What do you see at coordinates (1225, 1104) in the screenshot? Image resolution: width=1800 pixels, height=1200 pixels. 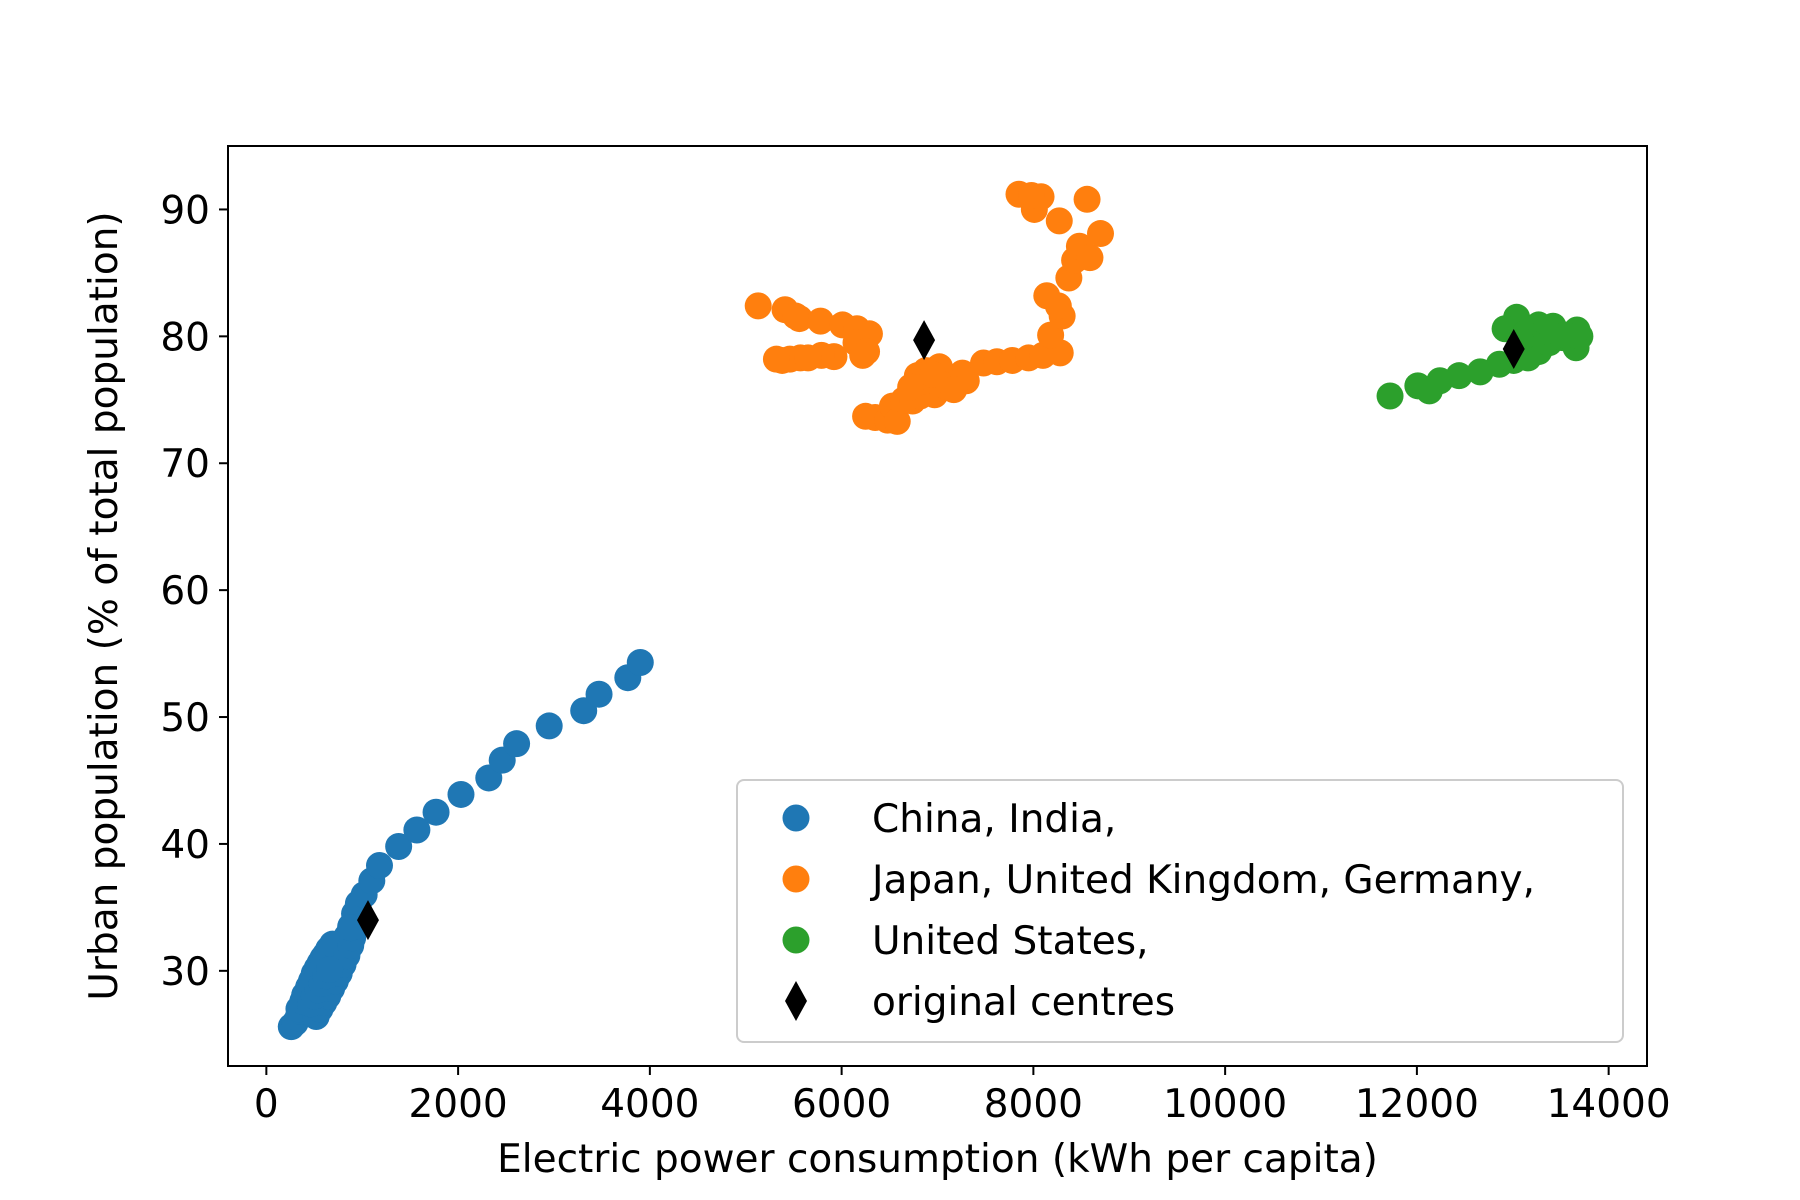 I see `x-tick-label: 10000` at bounding box center [1225, 1104].